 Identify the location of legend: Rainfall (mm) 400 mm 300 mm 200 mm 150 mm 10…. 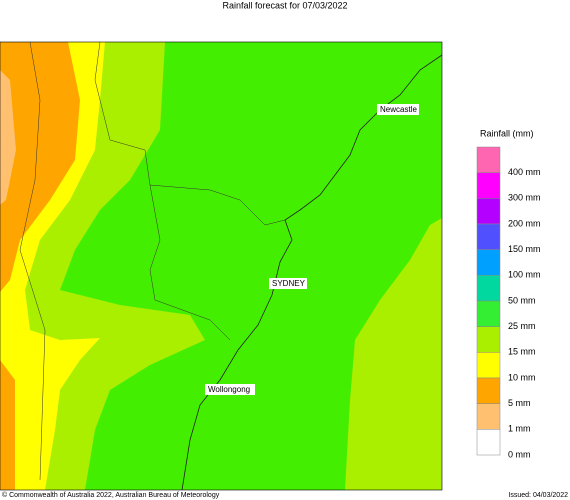
(508, 293).